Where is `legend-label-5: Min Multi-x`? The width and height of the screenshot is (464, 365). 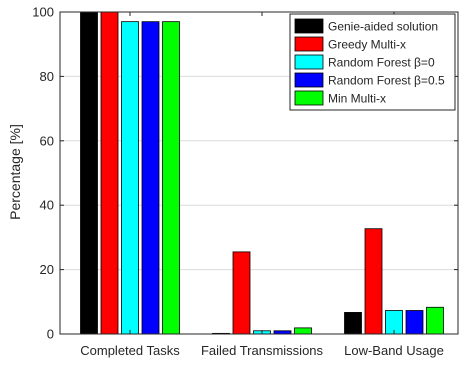
legend-label-5: Min Multi-x is located at coordinates (357, 99).